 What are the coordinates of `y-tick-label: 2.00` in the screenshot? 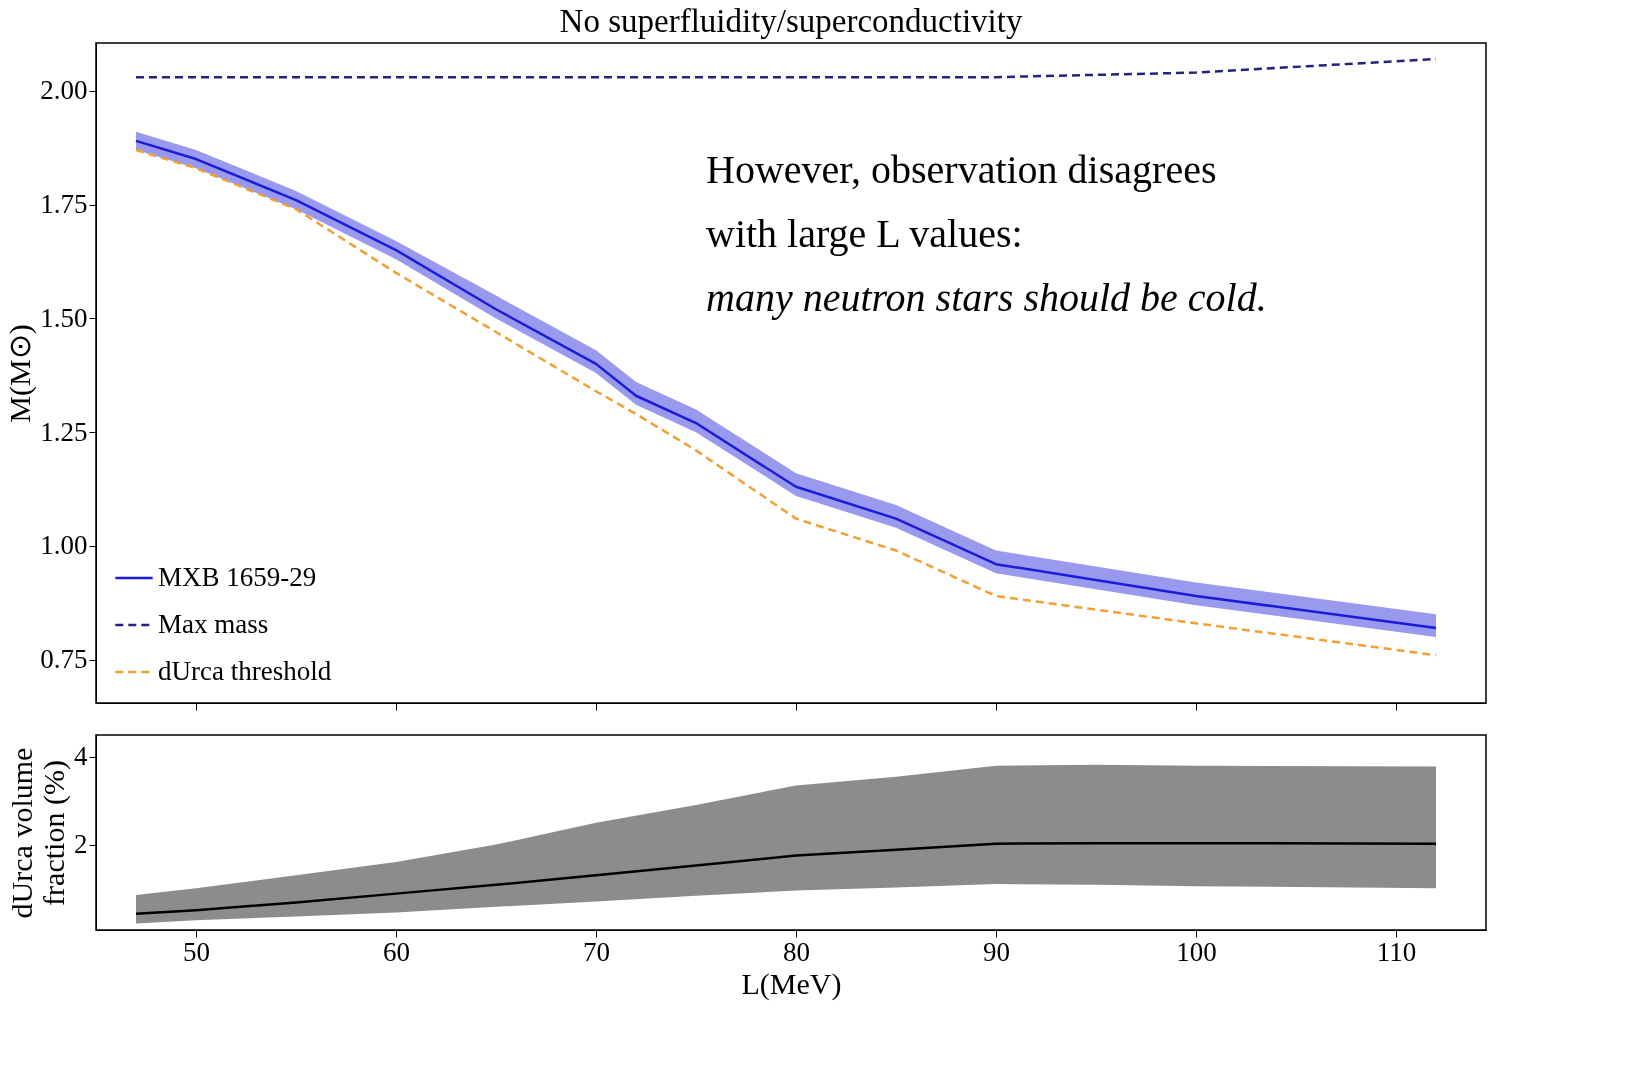 It's located at (64, 90).